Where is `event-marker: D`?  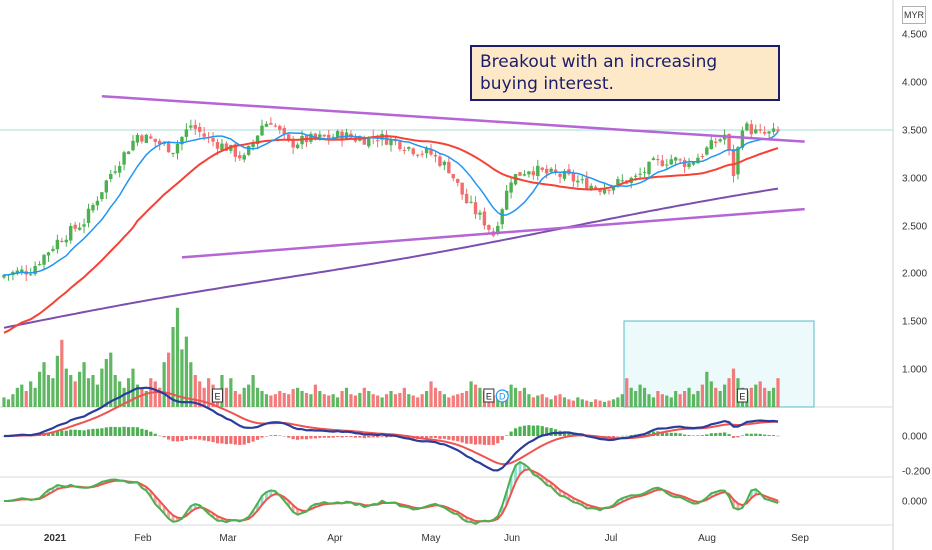 event-marker: D is located at coordinates (502, 396).